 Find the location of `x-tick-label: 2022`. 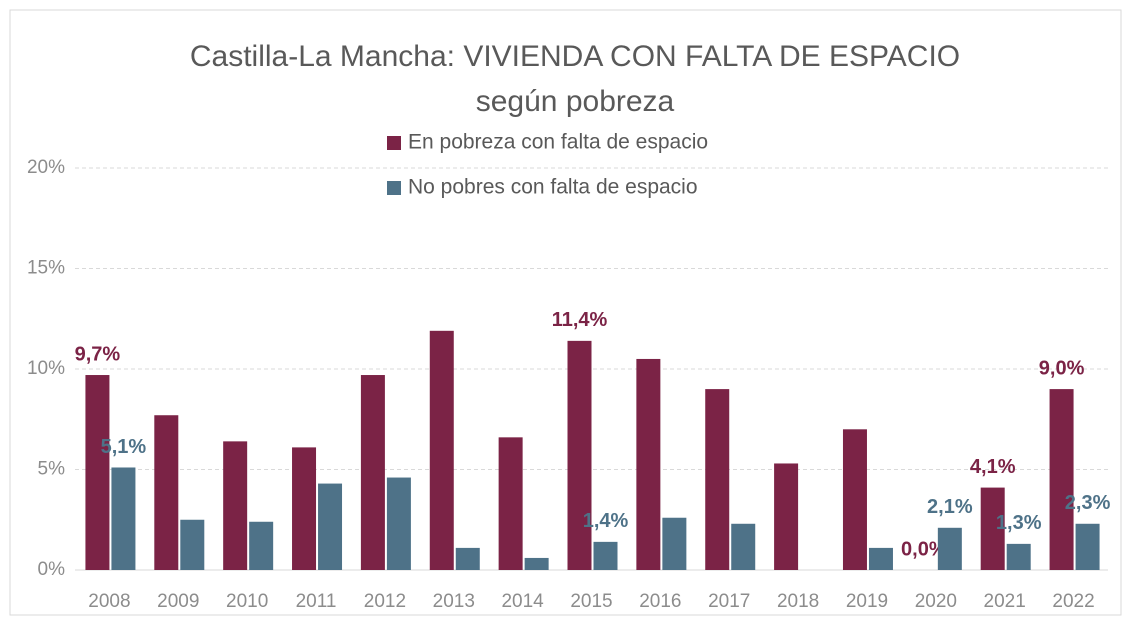

x-tick-label: 2022 is located at coordinates (1073, 601).